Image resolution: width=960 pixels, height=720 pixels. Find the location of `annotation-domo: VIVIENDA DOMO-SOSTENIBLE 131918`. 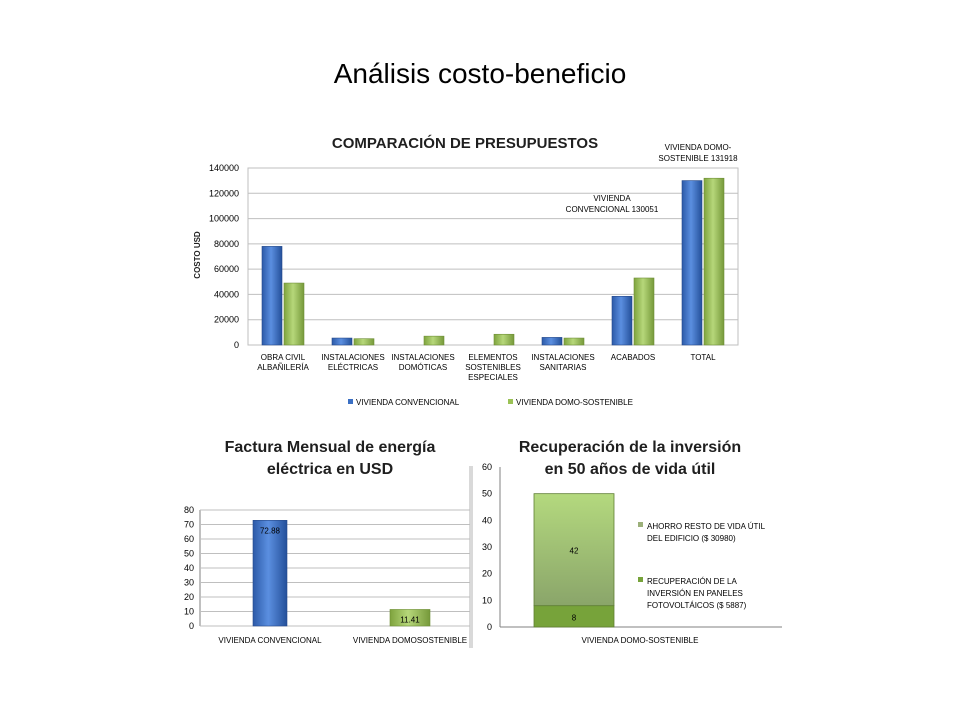

annotation-domo: VIVIENDA DOMO-SOSTENIBLE 131918 is located at coordinates (698, 153).